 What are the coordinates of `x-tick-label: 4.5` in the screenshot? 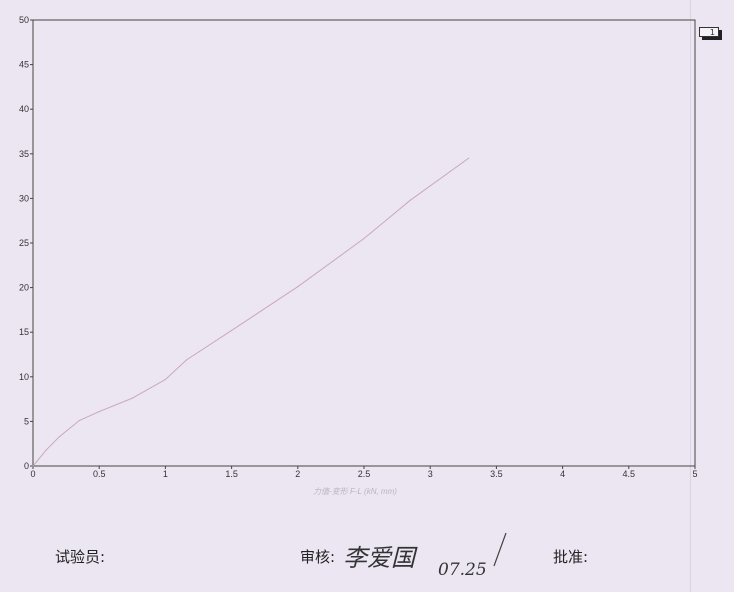 It's located at (629, 474).